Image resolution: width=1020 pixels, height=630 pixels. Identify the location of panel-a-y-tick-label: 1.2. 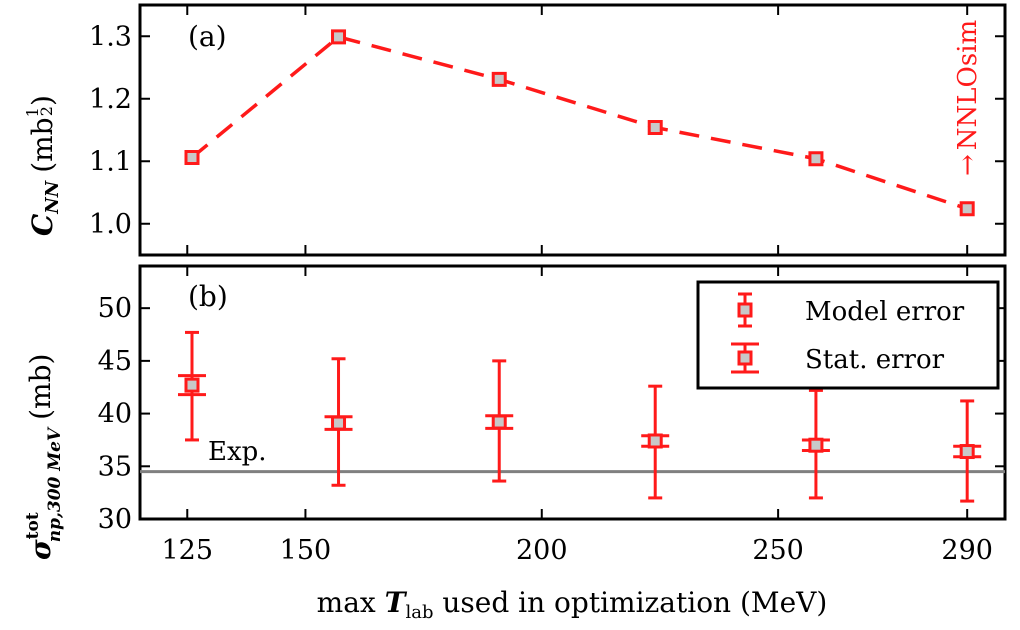
(110, 99).